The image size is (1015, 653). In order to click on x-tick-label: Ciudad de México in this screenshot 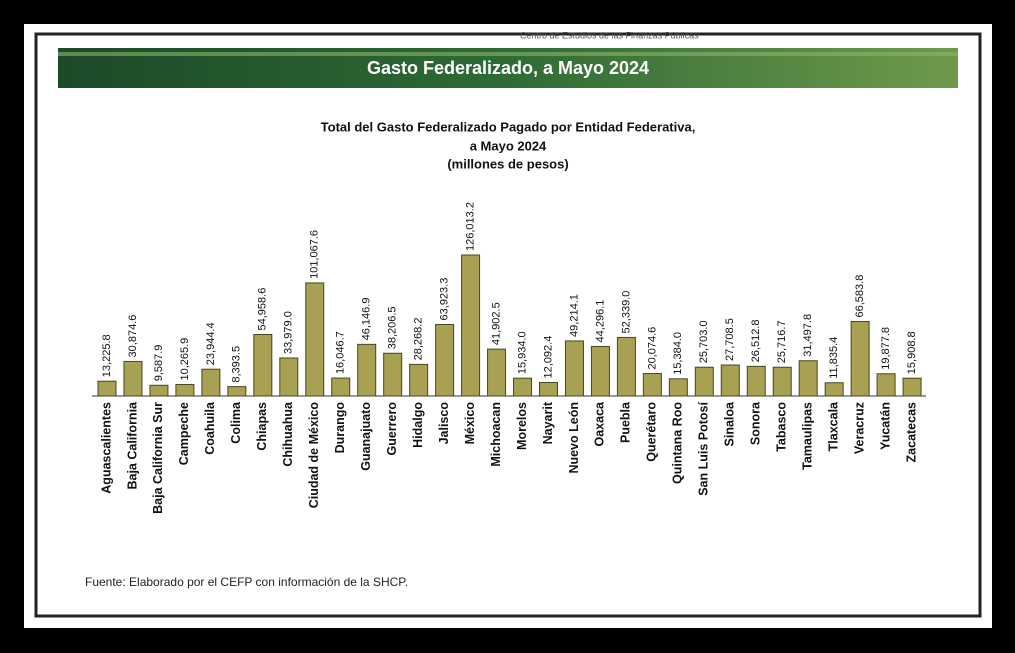, I will do `click(314, 455)`.